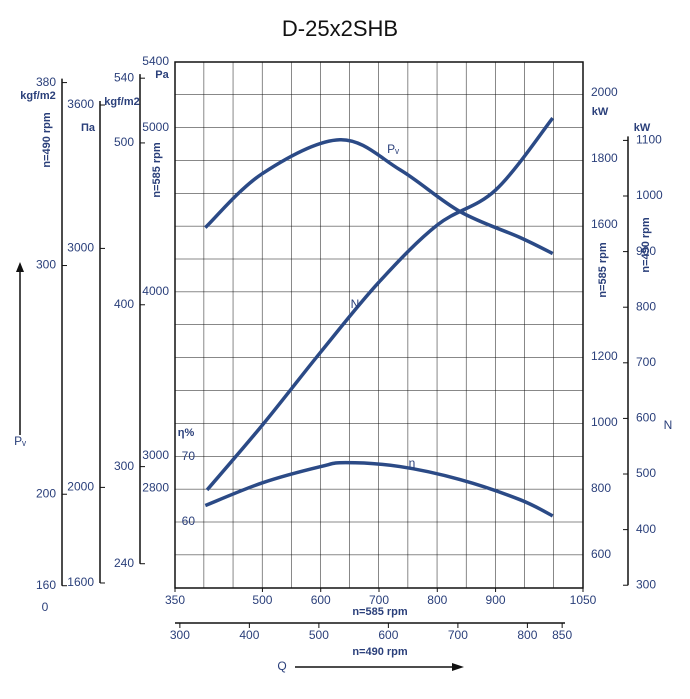  What do you see at coordinates (189, 521) in the screenshot?
I see `y-tick-label: 60` at bounding box center [189, 521].